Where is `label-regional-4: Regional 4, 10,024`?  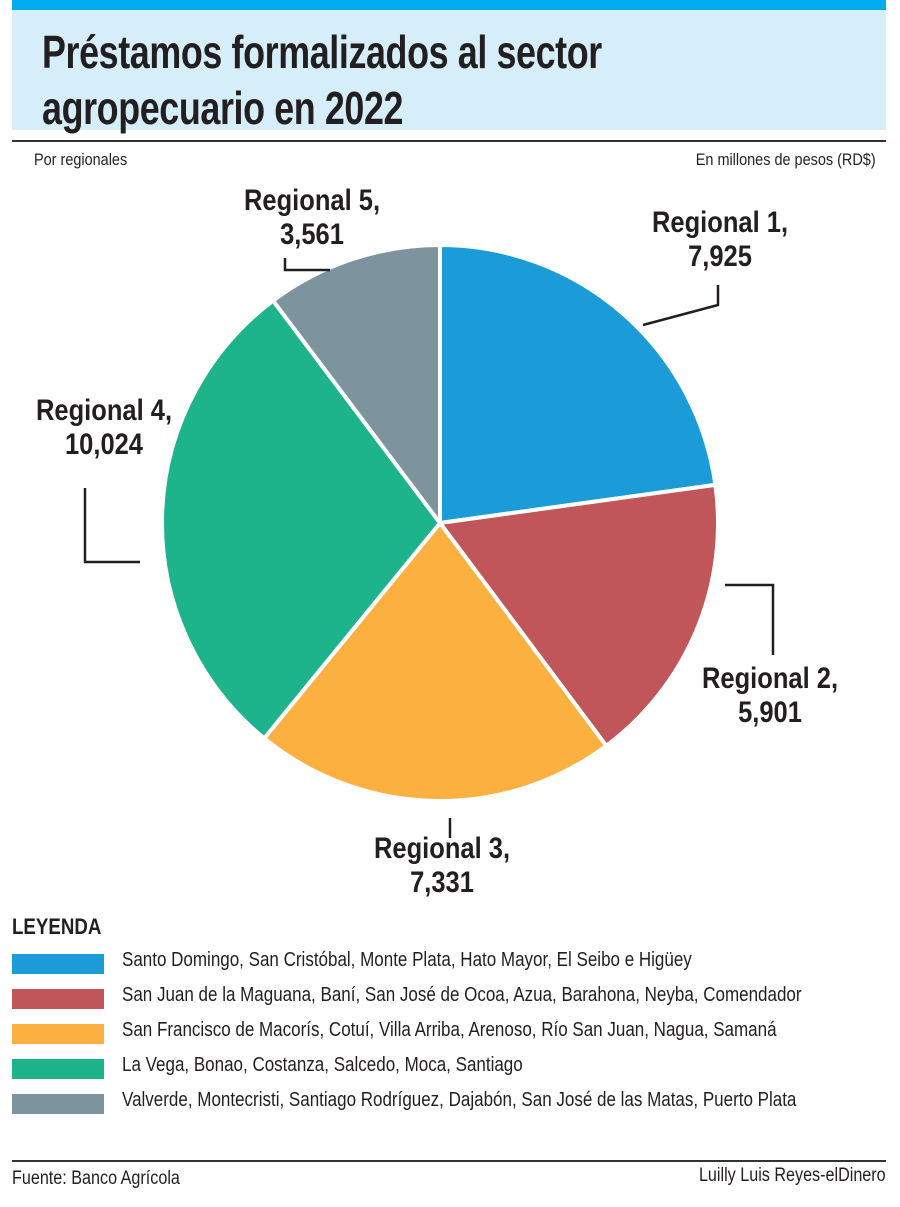 label-regional-4: Regional 4, 10,024 is located at coordinates (104, 428).